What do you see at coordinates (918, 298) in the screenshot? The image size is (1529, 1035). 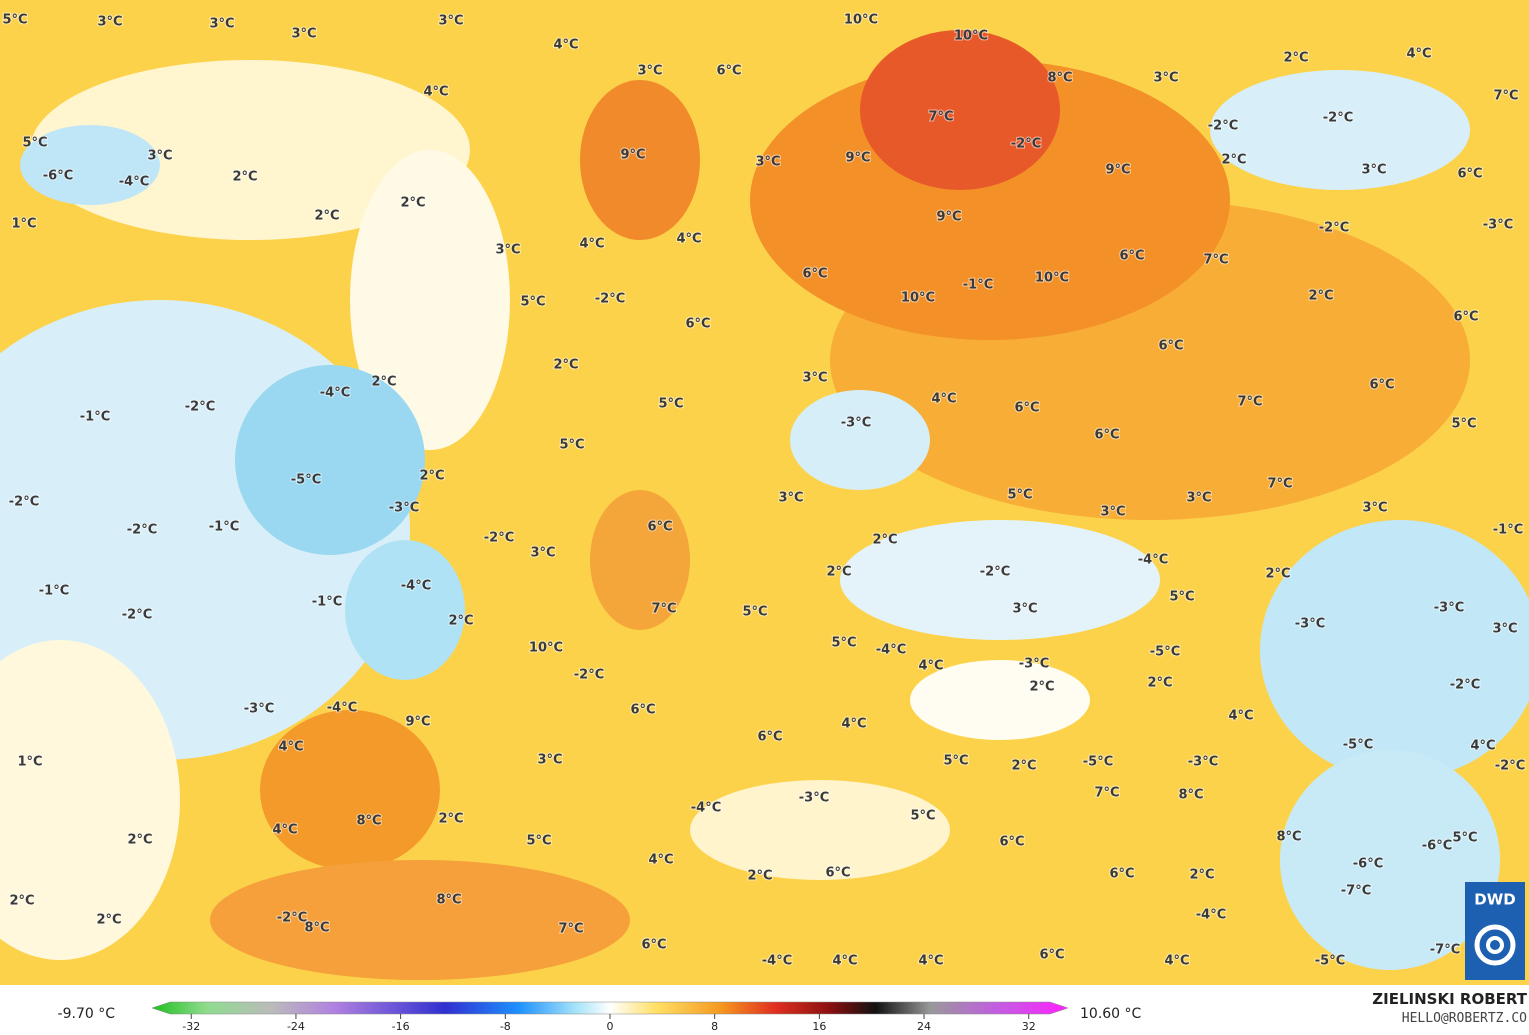 I see `temperature-label: 10°C` at bounding box center [918, 298].